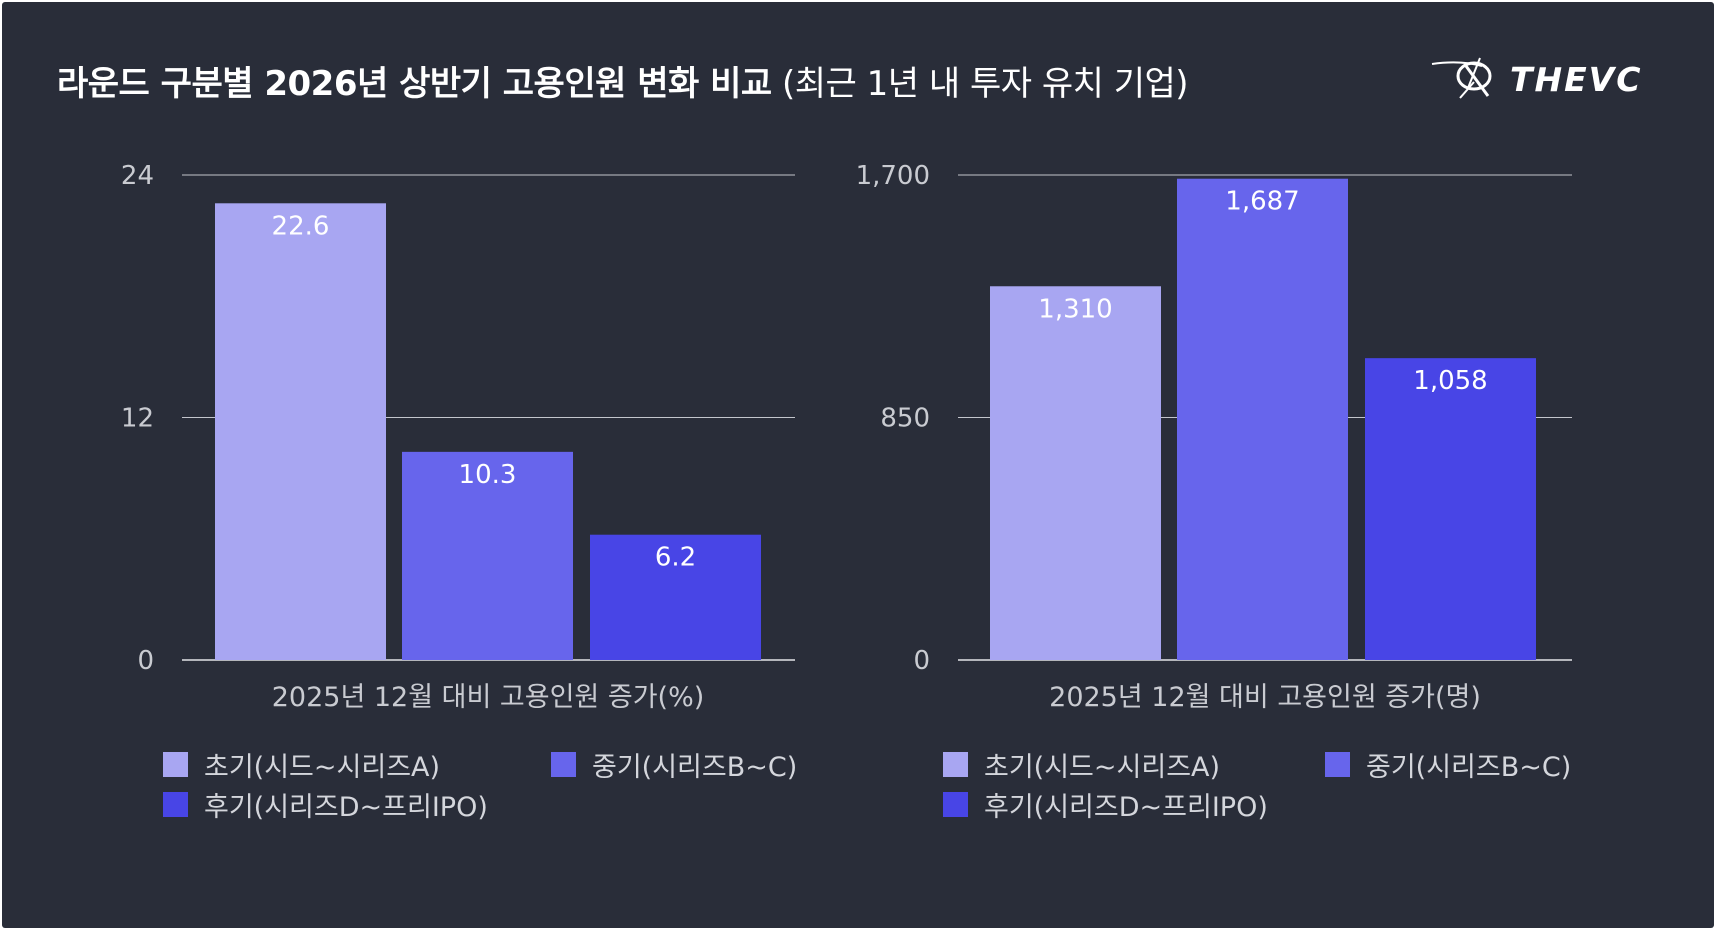  What do you see at coordinates (1262, 202) in the screenshot?
I see `data-label: 1,687` at bounding box center [1262, 202].